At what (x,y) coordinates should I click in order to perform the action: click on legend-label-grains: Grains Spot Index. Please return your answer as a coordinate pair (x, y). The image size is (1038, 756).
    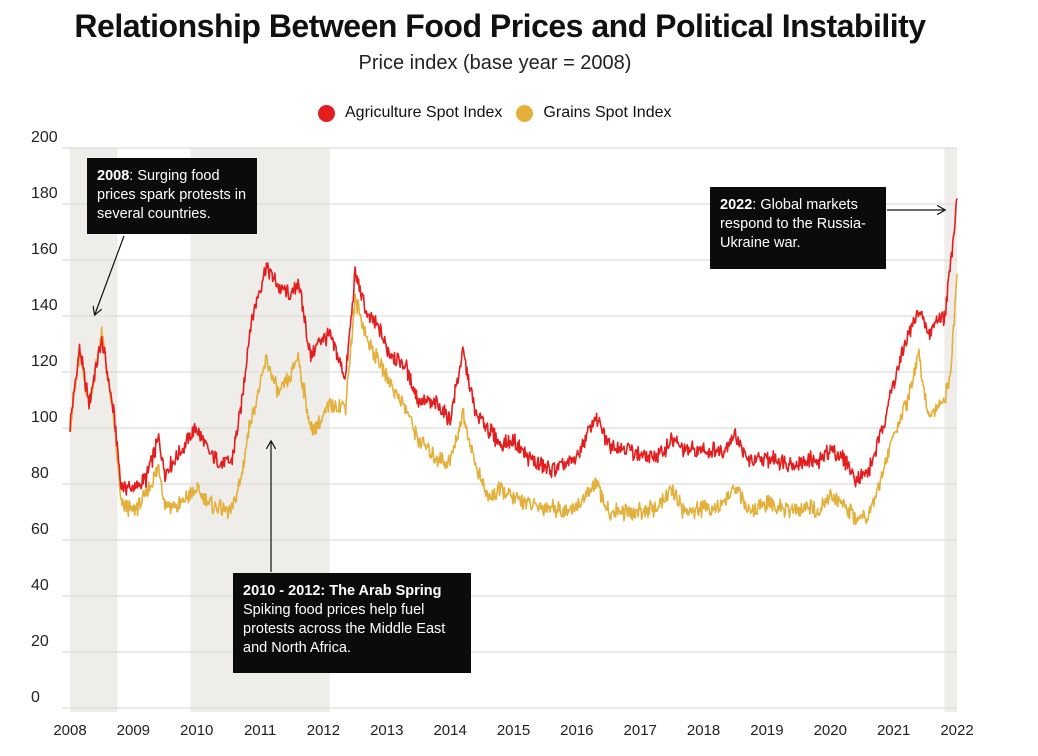
    Looking at the image, I should click on (607, 112).